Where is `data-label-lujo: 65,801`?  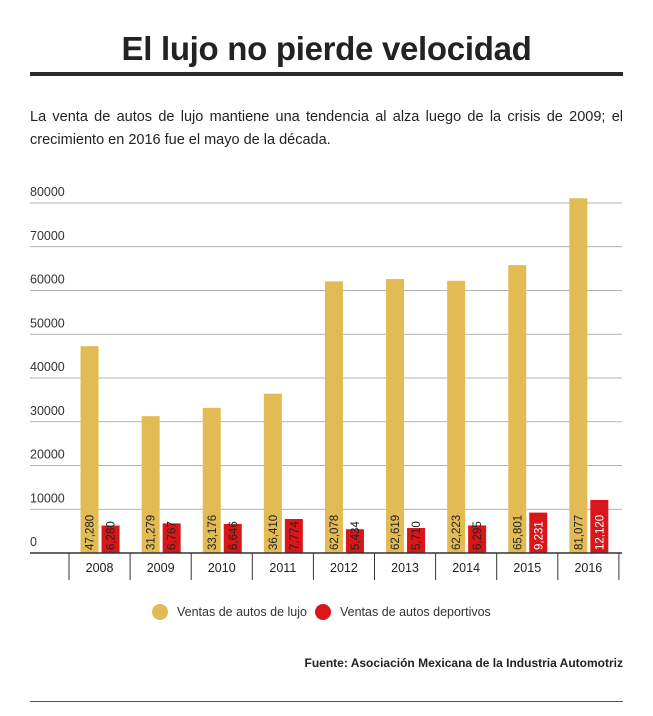 data-label-lujo: 65,801 is located at coordinates (518, 532).